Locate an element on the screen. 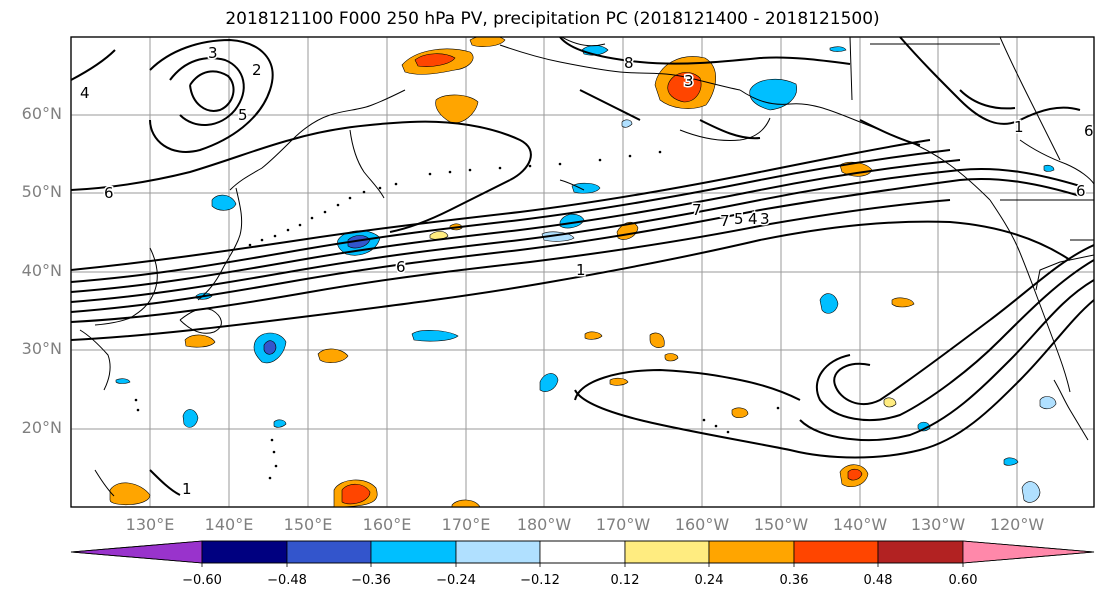 The image size is (1105, 601). colorbar-tick: 0.12 is located at coordinates (625, 580).